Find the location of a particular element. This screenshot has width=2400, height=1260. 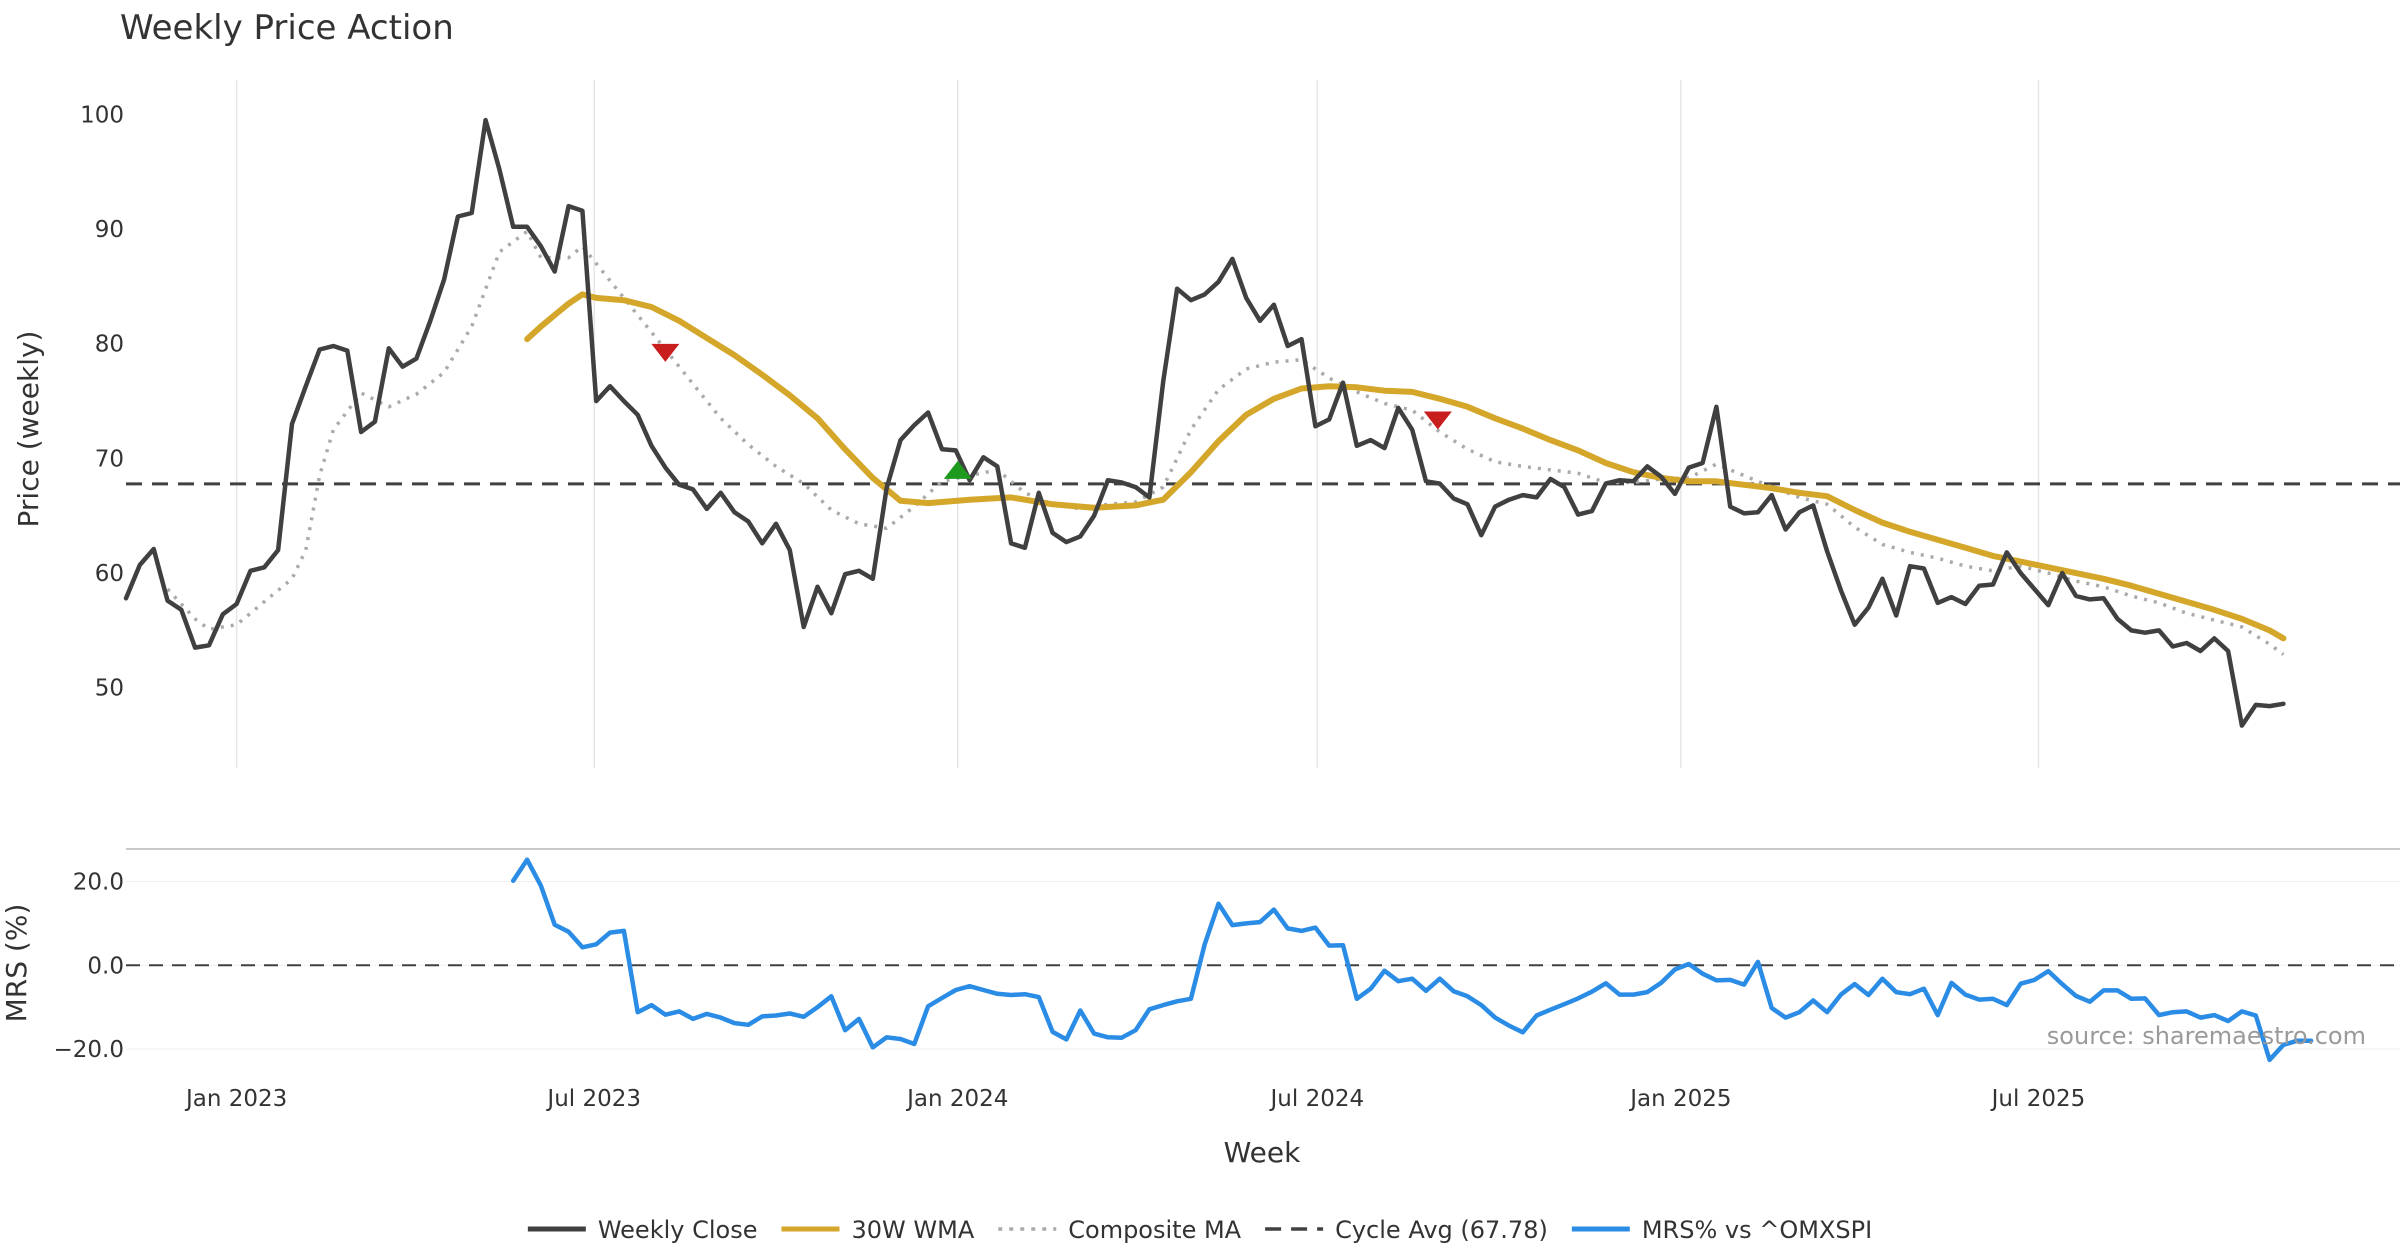

legend-label: Cycle Avg (67.78) is located at coordinates (1441, 1230).